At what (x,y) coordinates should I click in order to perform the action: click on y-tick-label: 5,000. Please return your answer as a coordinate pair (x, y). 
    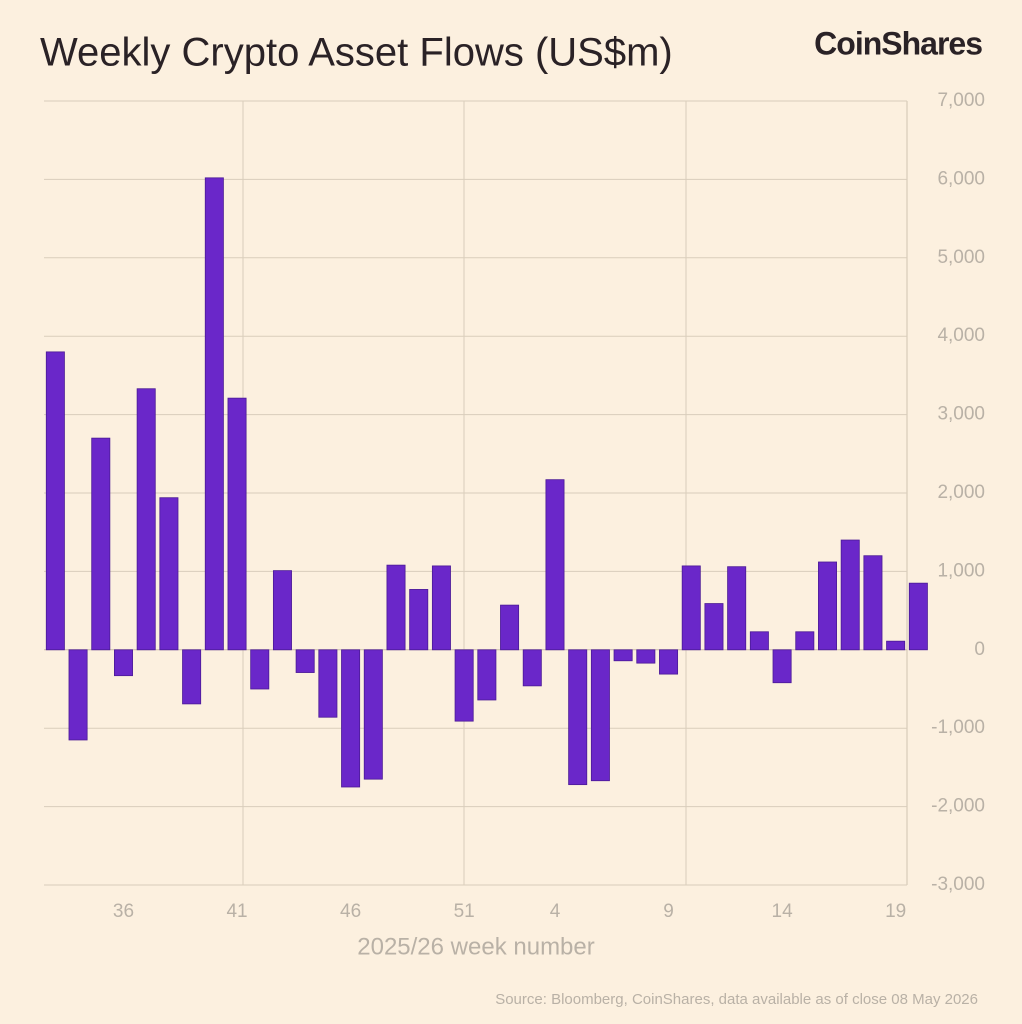
    Looking at the image, I should click on (961, 257).